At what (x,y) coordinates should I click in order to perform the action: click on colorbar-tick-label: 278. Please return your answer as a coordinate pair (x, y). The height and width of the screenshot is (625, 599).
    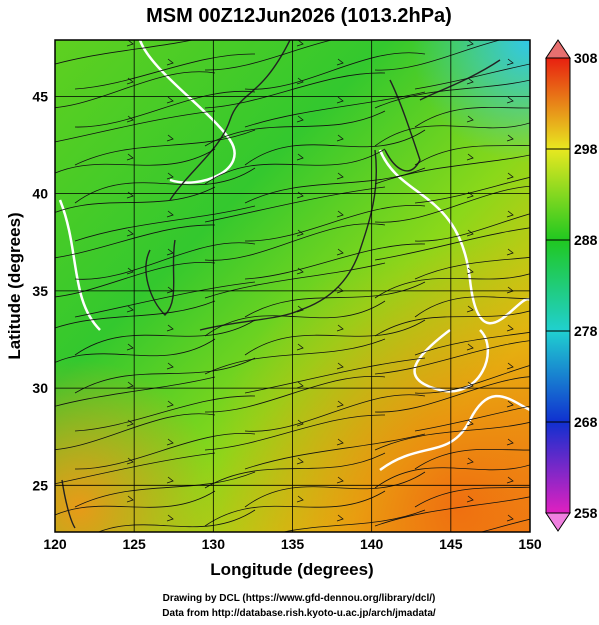
    Looking at the image, I should click on (586, 331).